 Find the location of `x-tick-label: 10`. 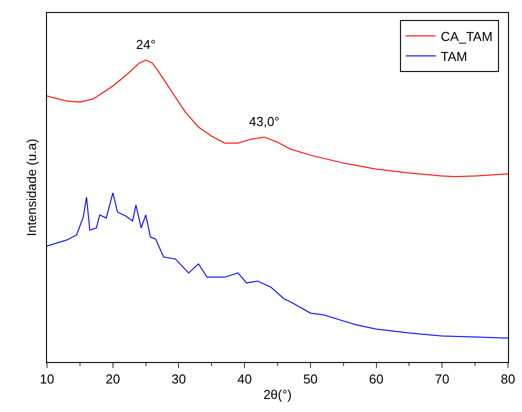

x-tick-label: 10 is located at coordinates (47, 379).